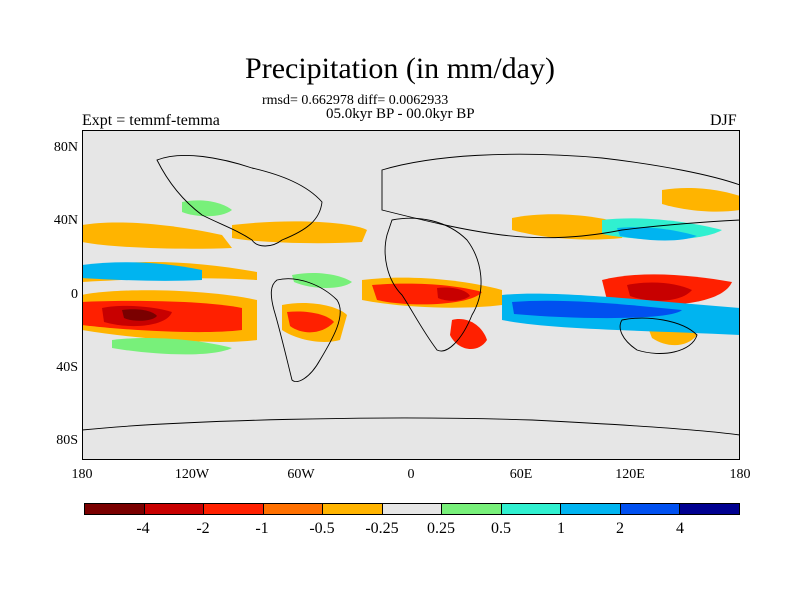 Image resolution: width=800 pixels, height=600 pixels. What do you see at coordinates (501, 528) in the screenshot?
I see `colorbar-label: 0.5` at bounding box center [501, 528].